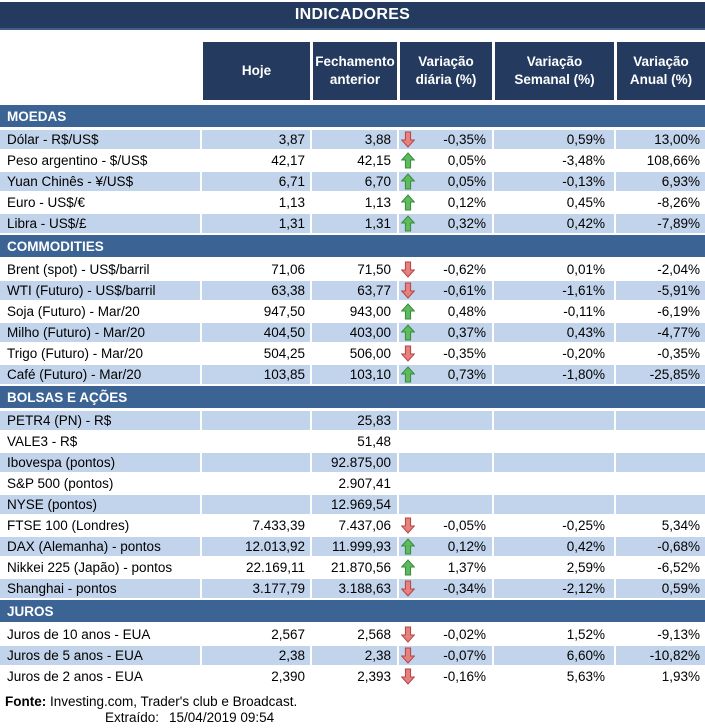 The height and width of the screenshot is (728, 705). What do you see at coordinates (659, 374) in the screenshot?
I see `cell-variacao-anual: -25,85%` at bounding box center [659, 374].